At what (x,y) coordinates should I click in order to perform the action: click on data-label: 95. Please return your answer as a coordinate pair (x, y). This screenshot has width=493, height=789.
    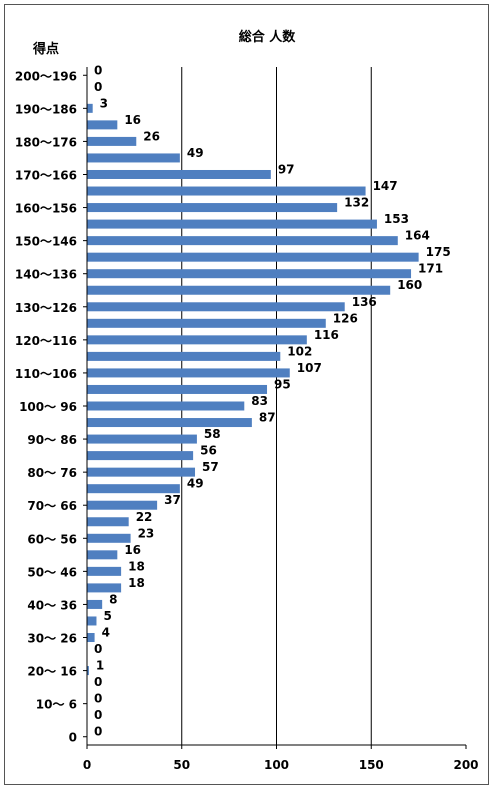
    Looking at the image, I should click on (282, 384).